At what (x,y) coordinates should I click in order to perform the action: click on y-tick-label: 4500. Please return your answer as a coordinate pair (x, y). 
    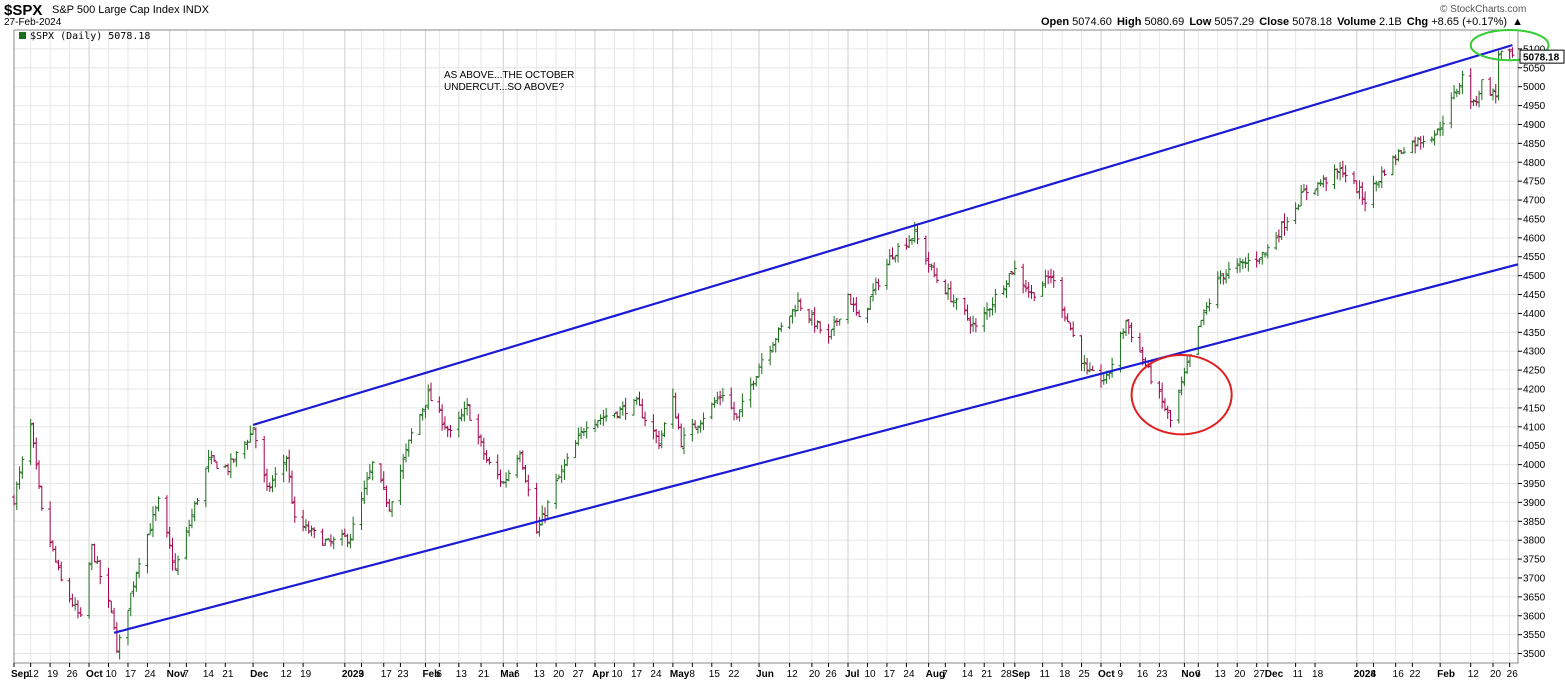
    Looking at the image, I should click on (1534, 276).